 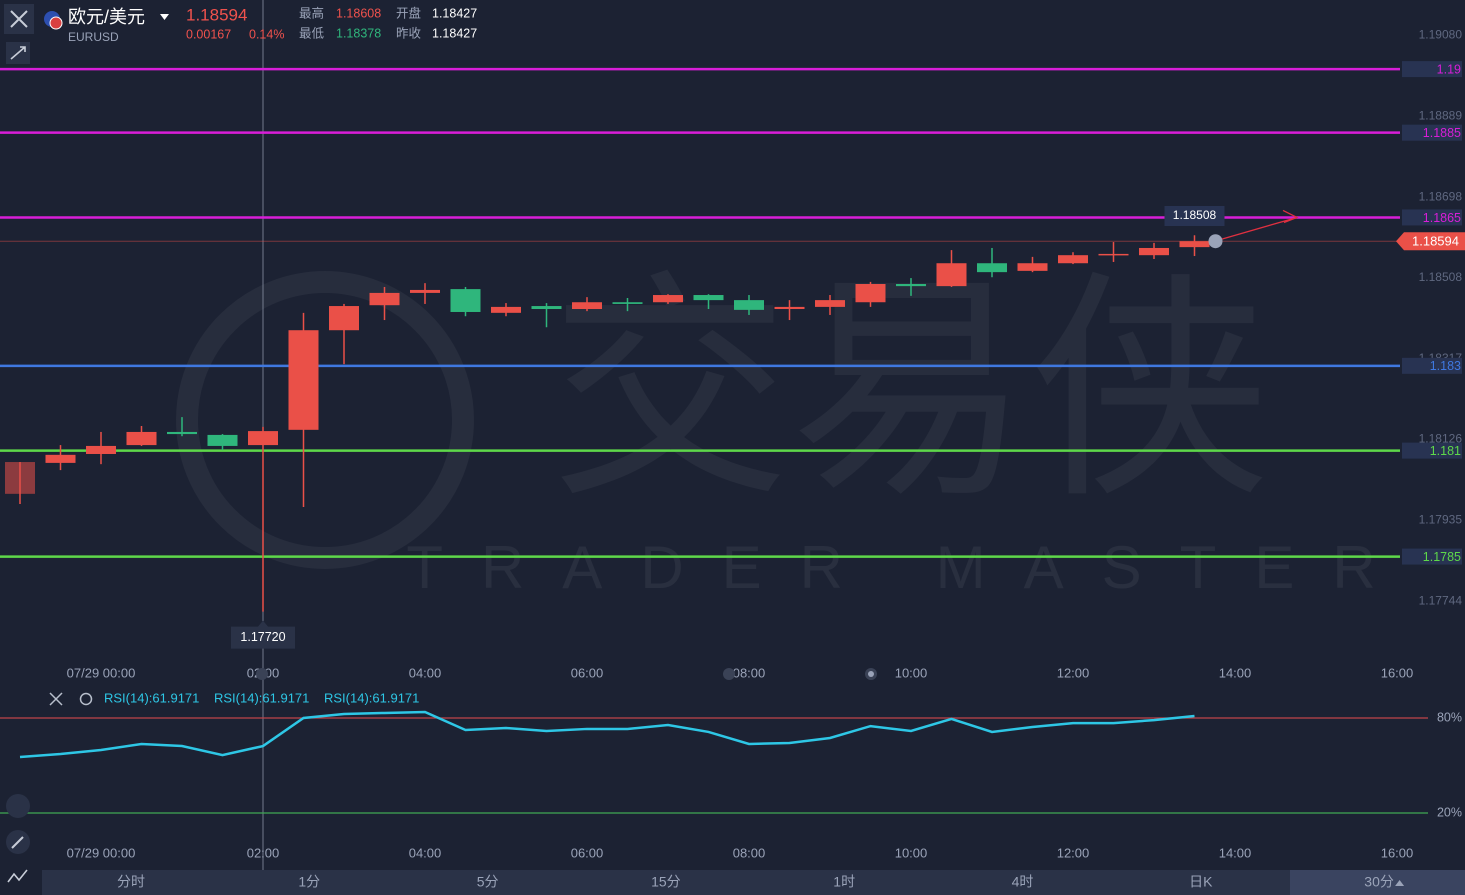 What do you see at coordinates (408, 12) in the screenshot?
I see `stat-label: 开盘` at bounding box center [408, 12].